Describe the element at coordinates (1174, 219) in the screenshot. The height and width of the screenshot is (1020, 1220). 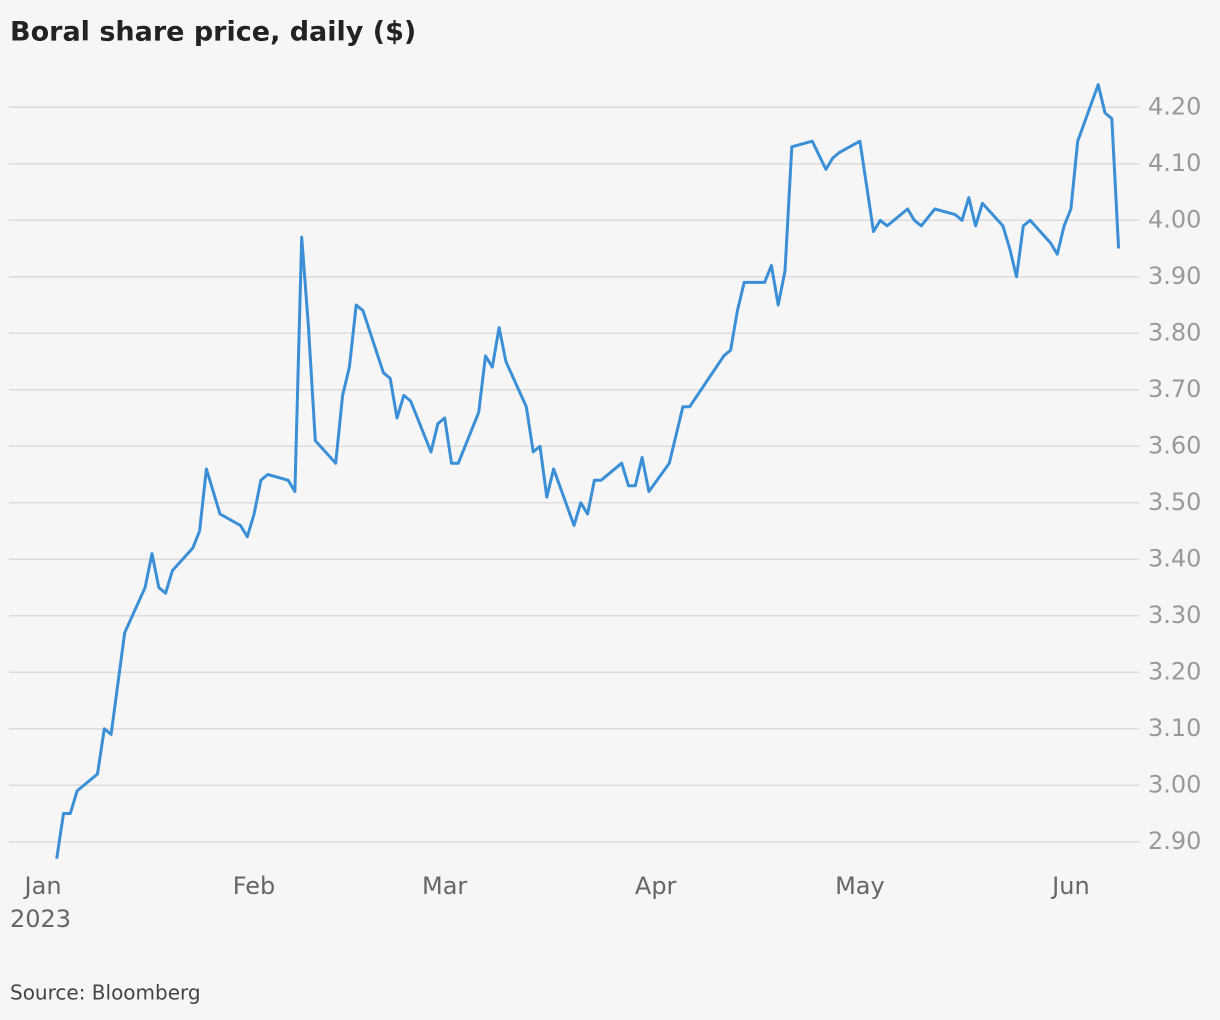
I see `y-tick-label: 4.00` at that location.